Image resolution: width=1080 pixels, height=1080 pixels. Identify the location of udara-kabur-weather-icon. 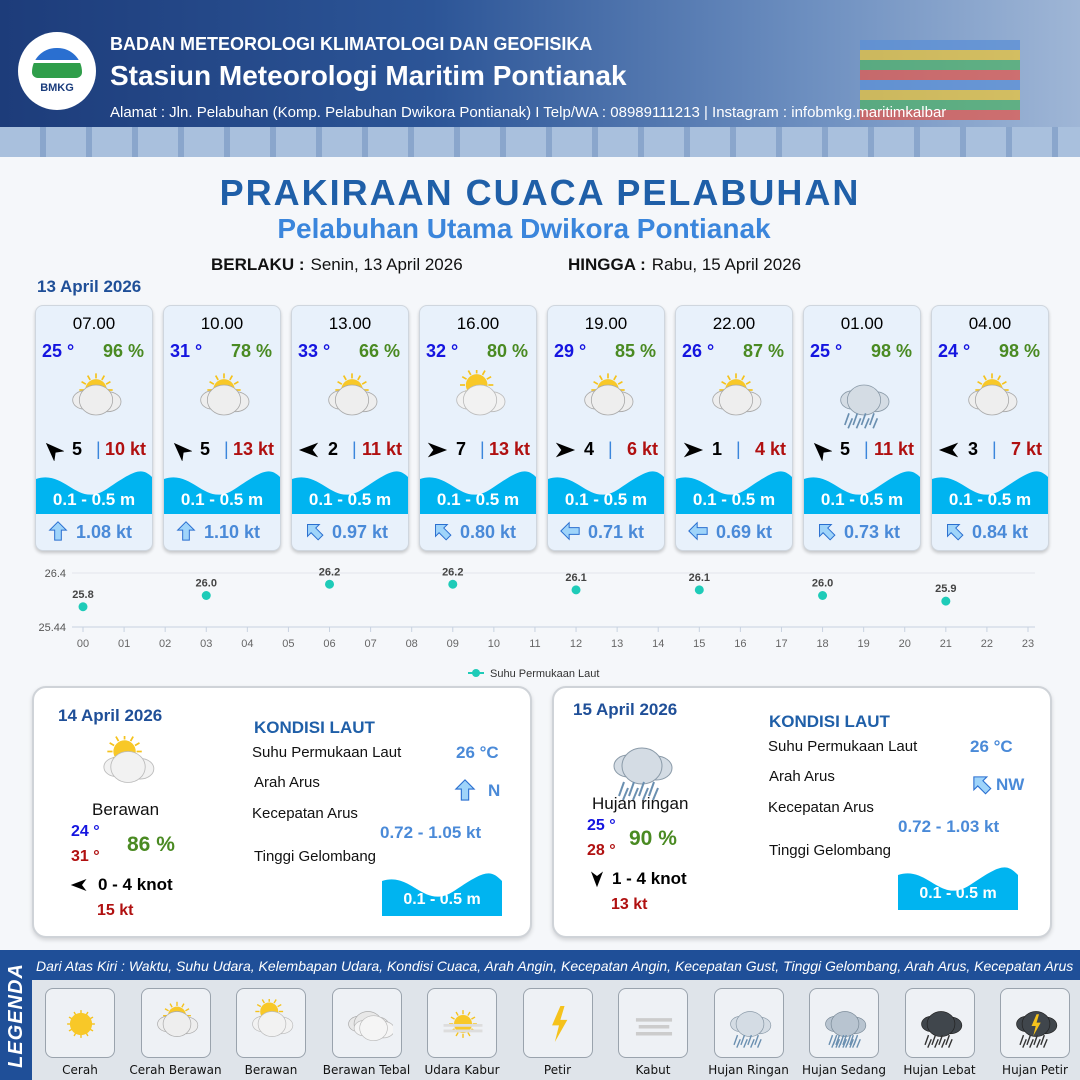
(463, 1024).